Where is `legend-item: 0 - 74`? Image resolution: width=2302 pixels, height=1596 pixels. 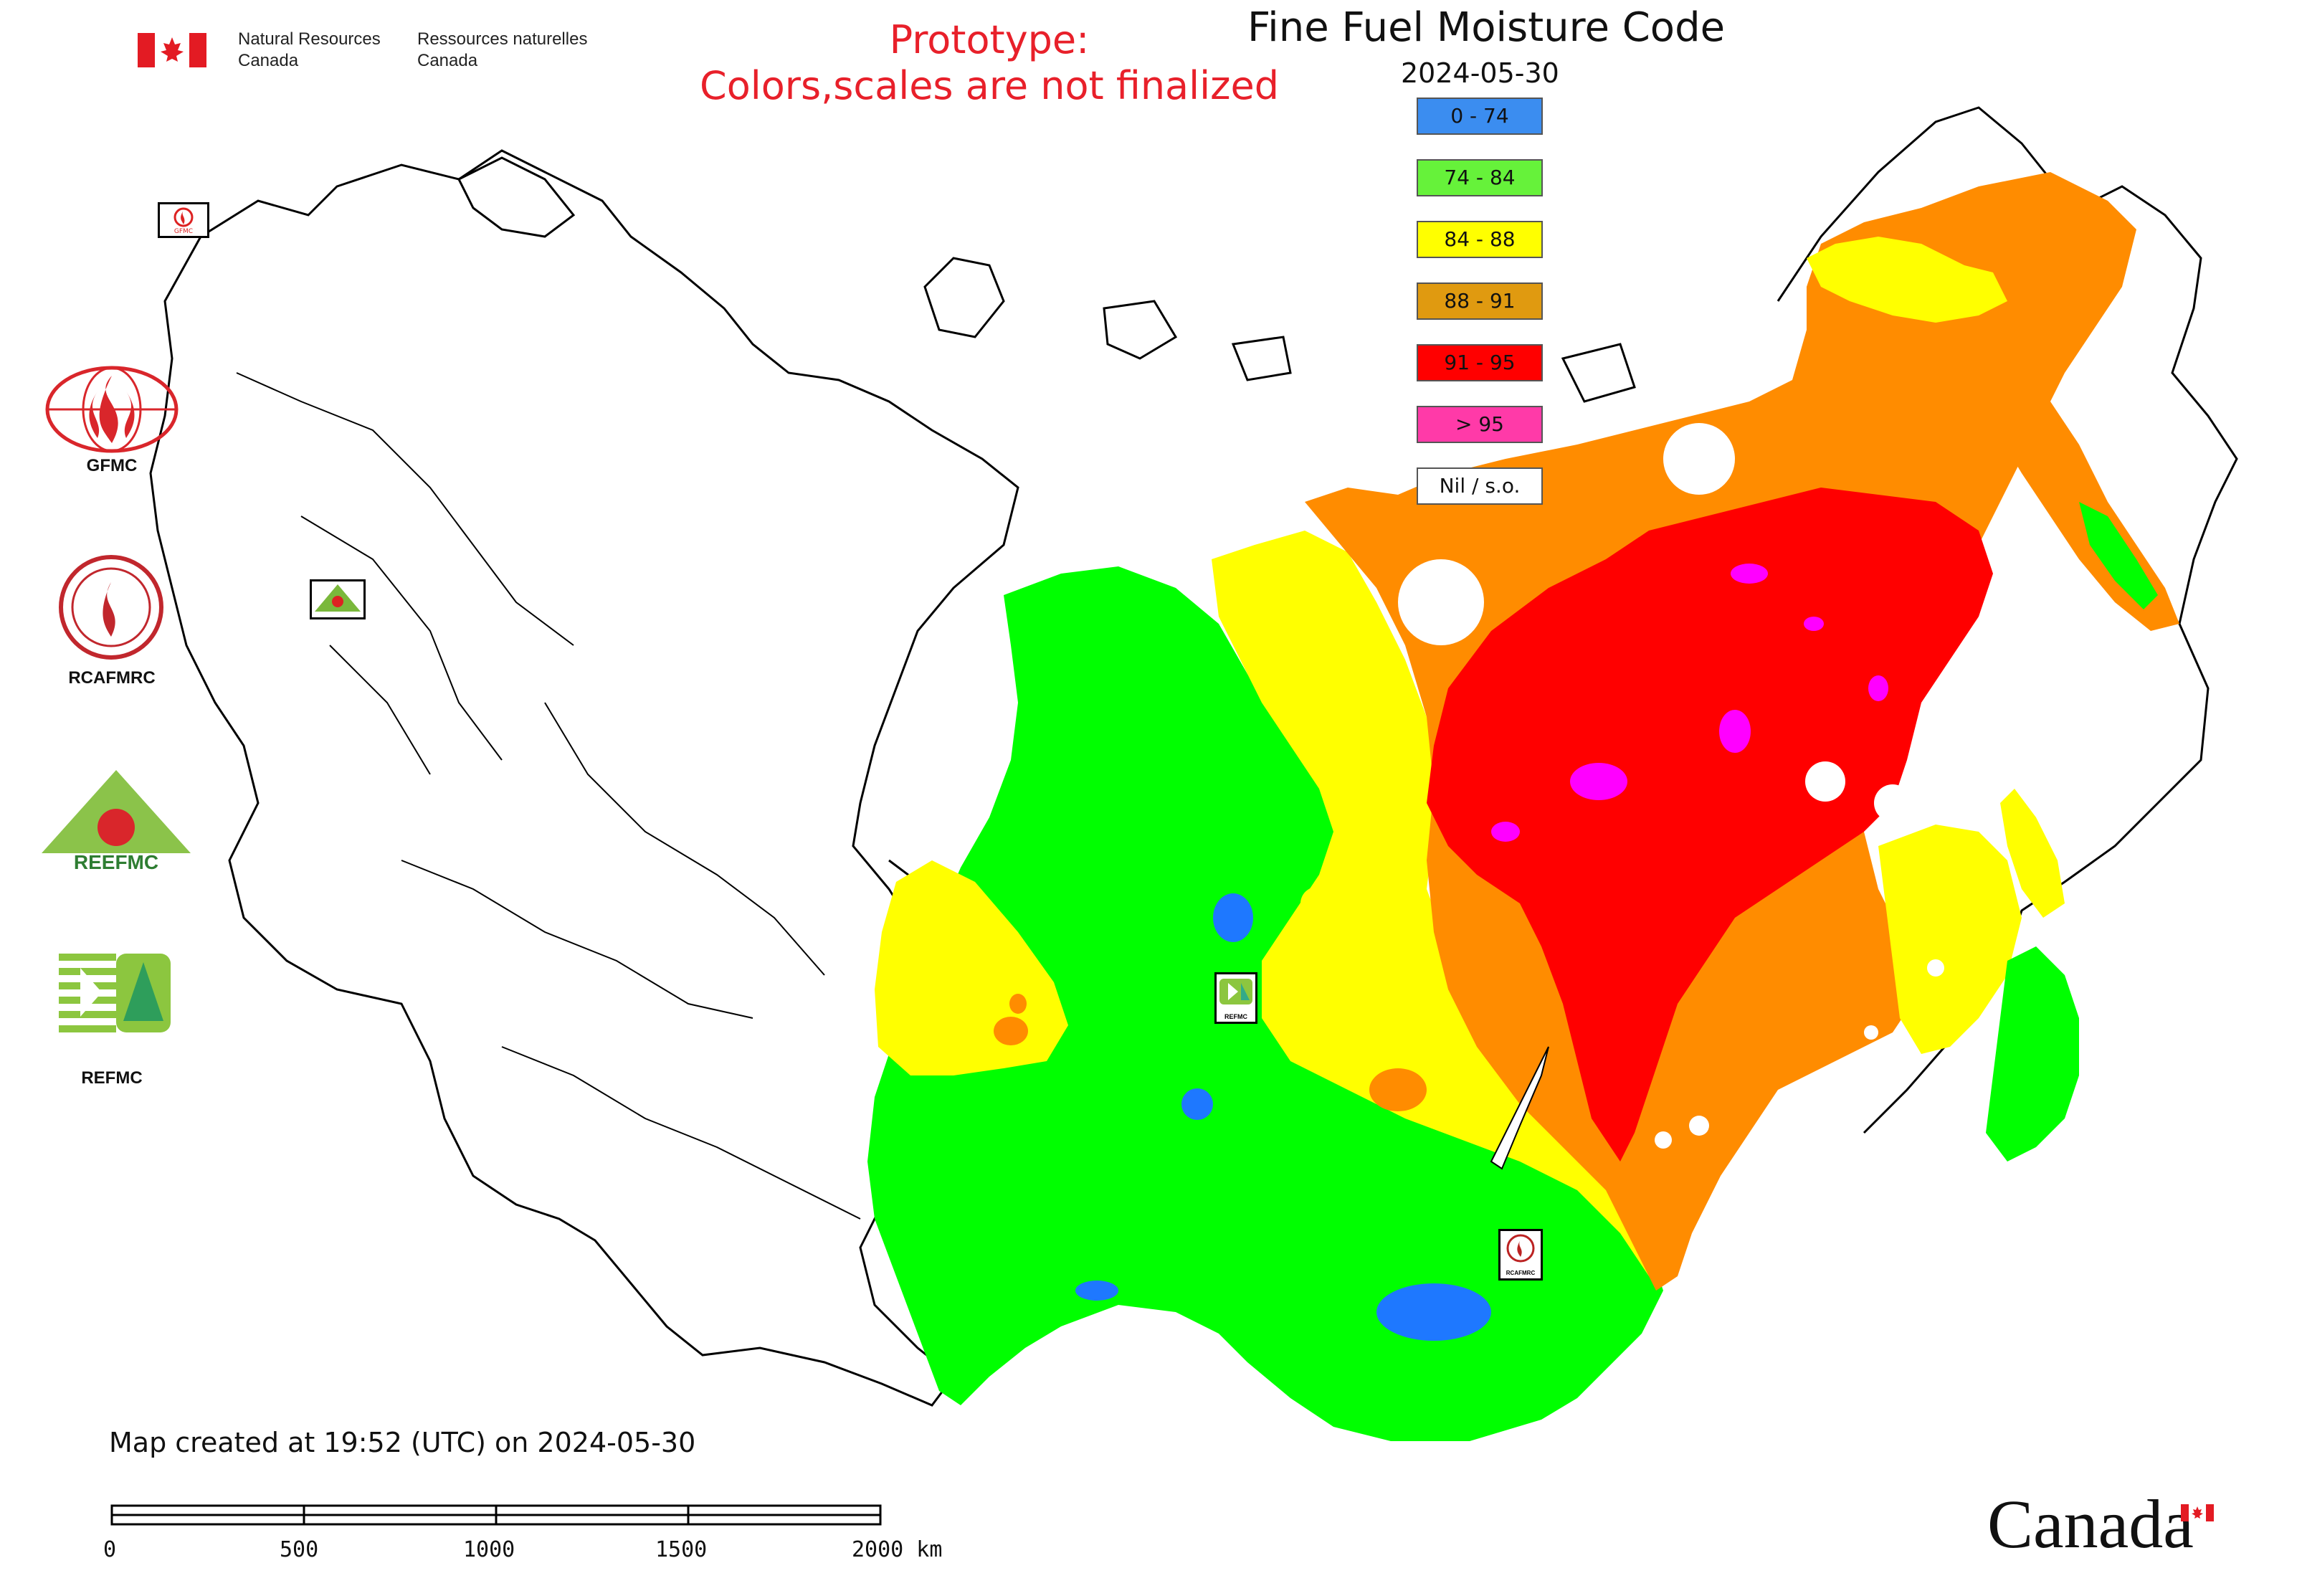 legend-item: 0 - 74 is located at coordinates (1480, 116).